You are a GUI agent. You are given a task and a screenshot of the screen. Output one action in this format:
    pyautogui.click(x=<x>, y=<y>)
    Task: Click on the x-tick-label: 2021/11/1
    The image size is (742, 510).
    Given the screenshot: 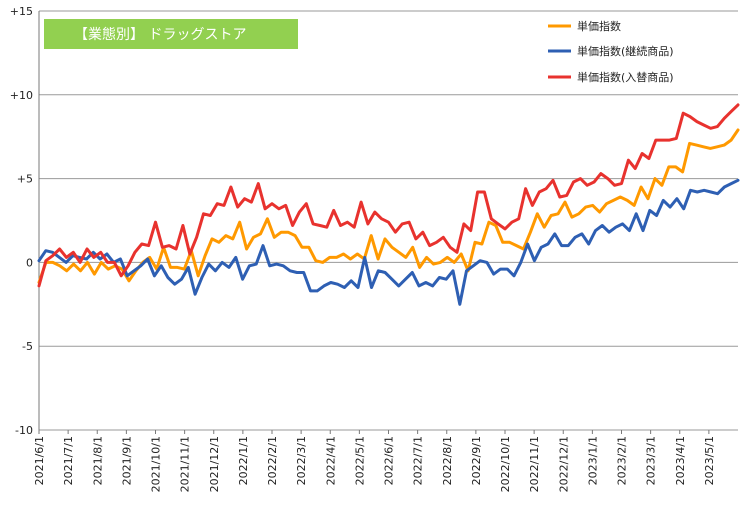 What is the action you would take?
    pyautogui.click(x=185, y=464)
    